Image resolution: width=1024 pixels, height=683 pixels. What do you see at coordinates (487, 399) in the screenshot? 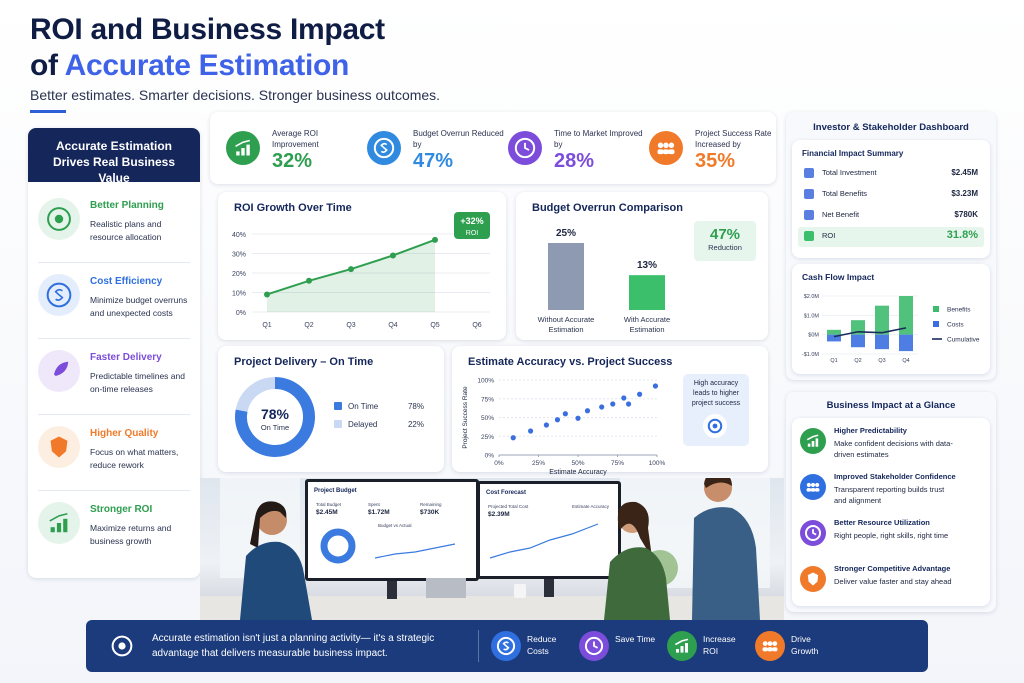
I see `y-tick-label: 75%` at bounding box center [487, 399].